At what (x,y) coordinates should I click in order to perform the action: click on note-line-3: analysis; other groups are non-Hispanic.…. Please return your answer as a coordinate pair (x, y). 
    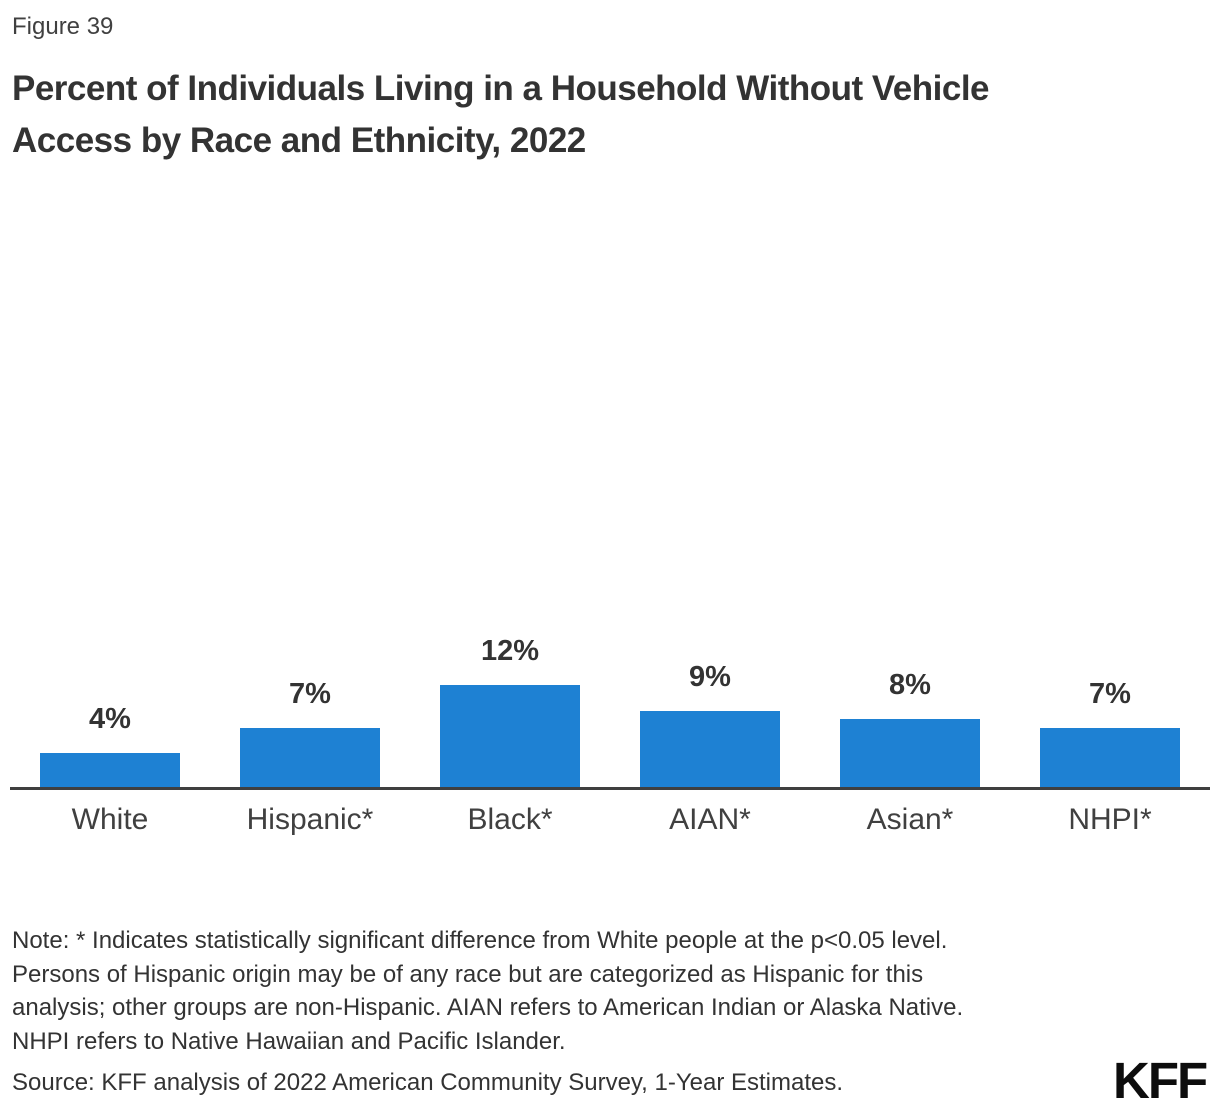
    Looking at the image, I should click on (488, 1007).